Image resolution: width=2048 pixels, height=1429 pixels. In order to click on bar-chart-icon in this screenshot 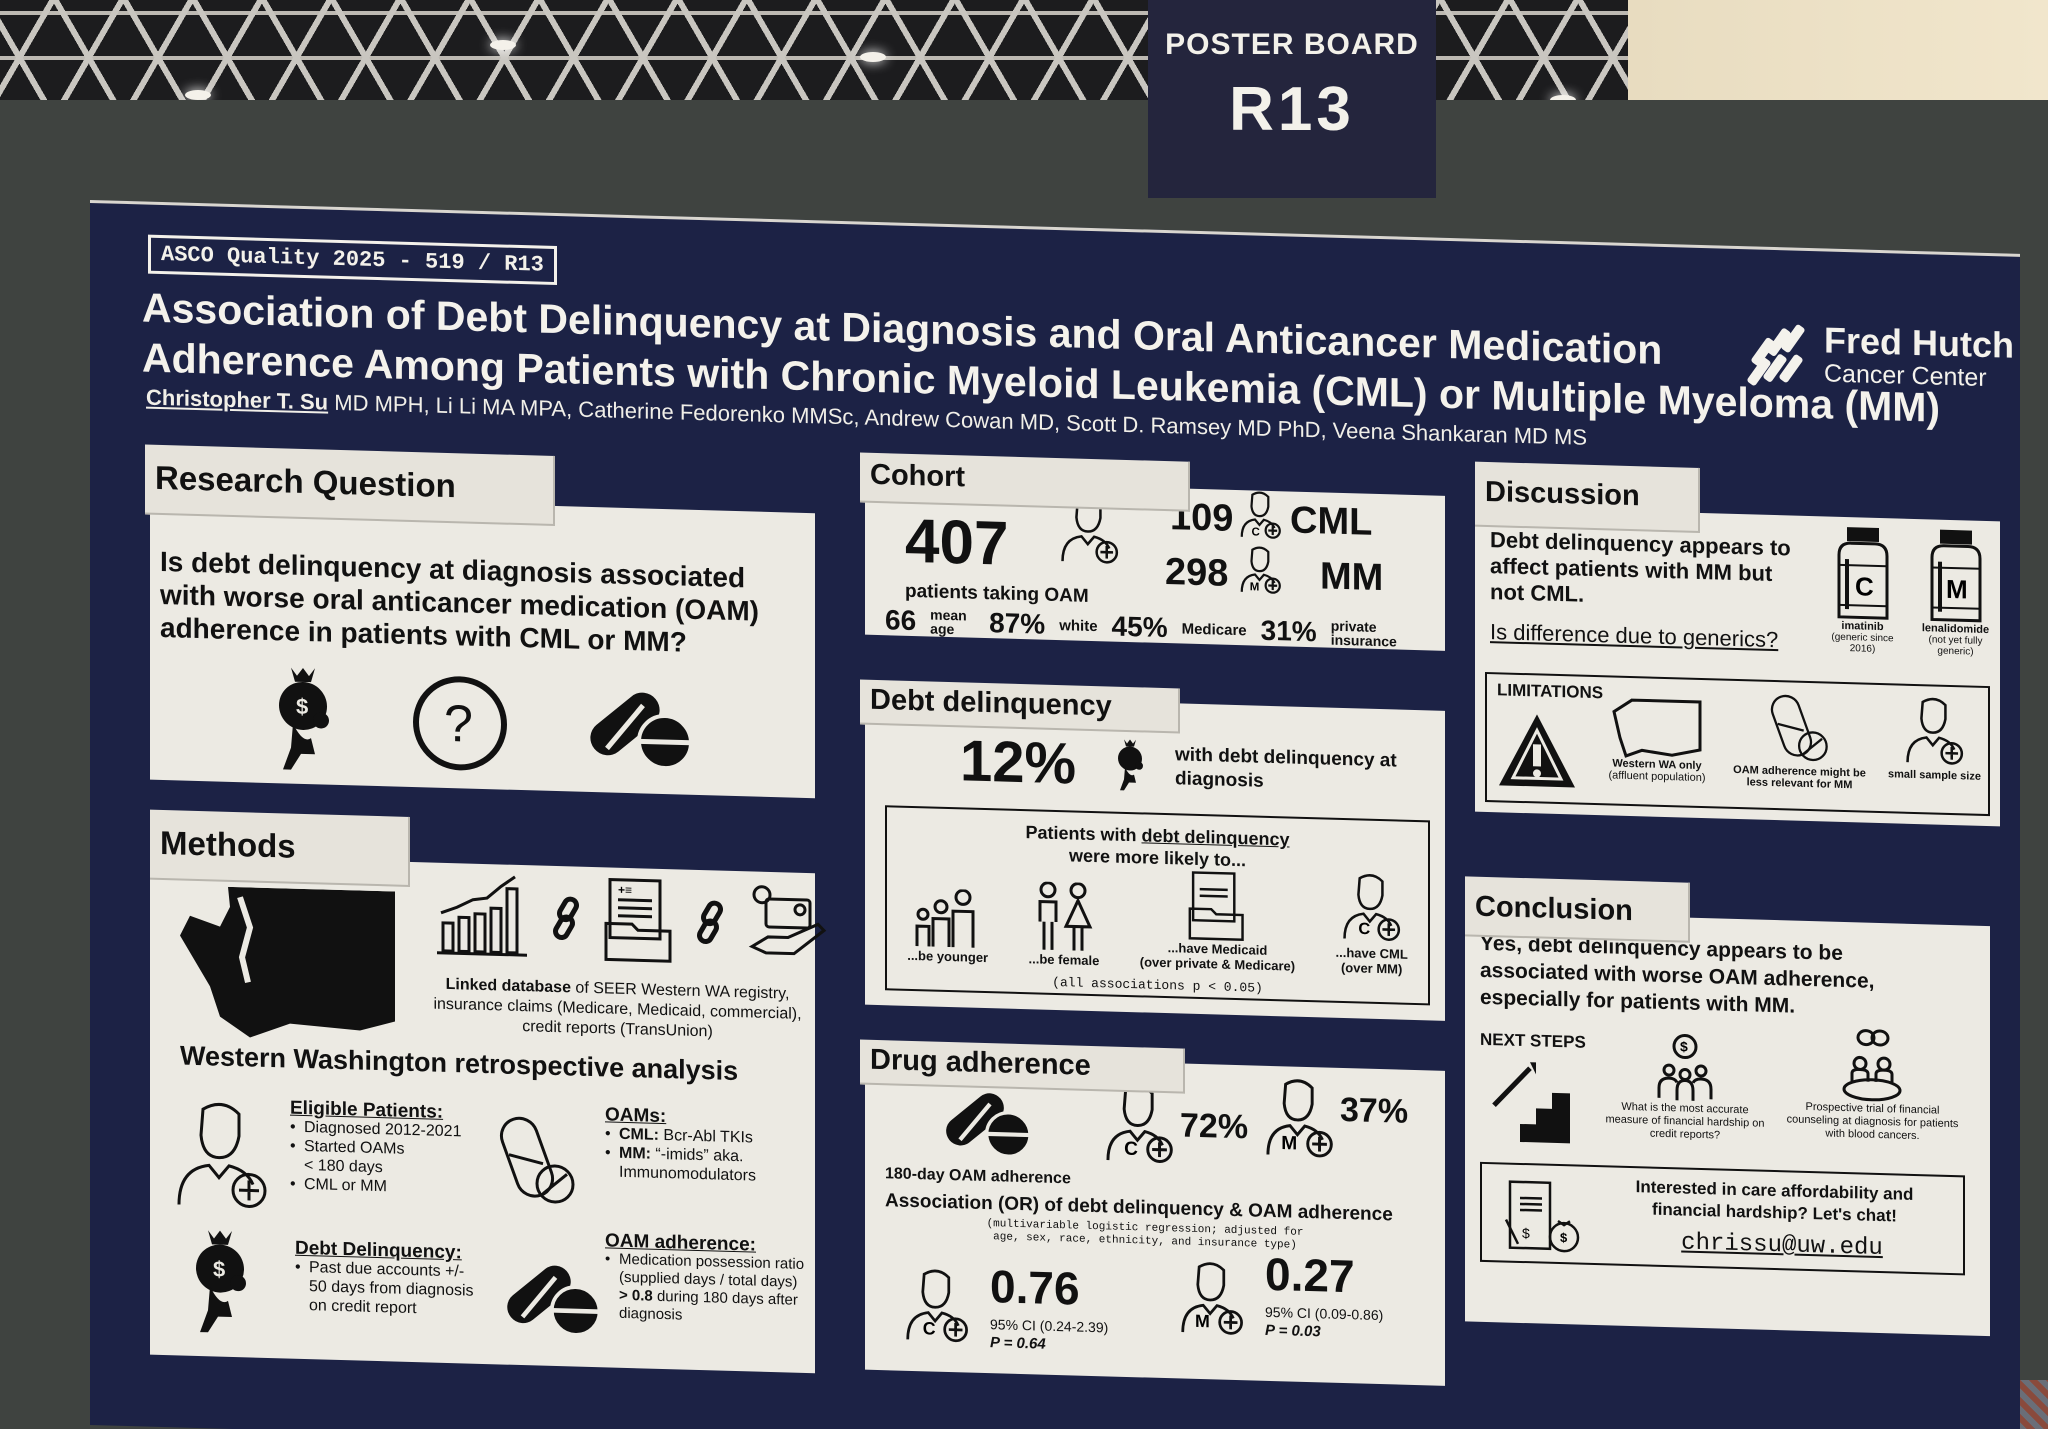, I will do `click(482, 916)`.